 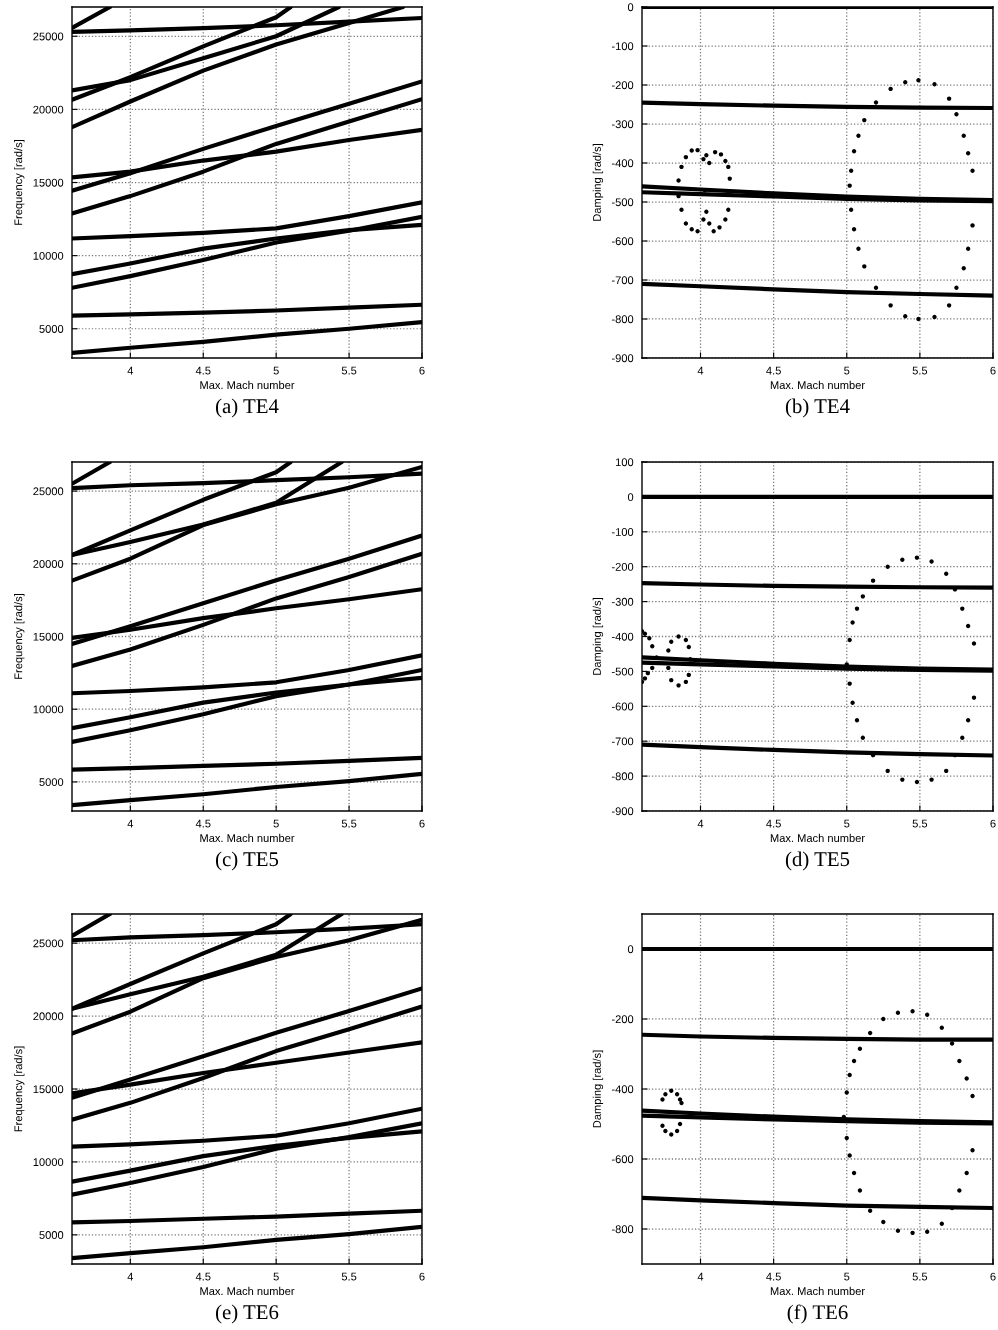 I want to click on y-tick-label: 100, so click(x=624, y=462).